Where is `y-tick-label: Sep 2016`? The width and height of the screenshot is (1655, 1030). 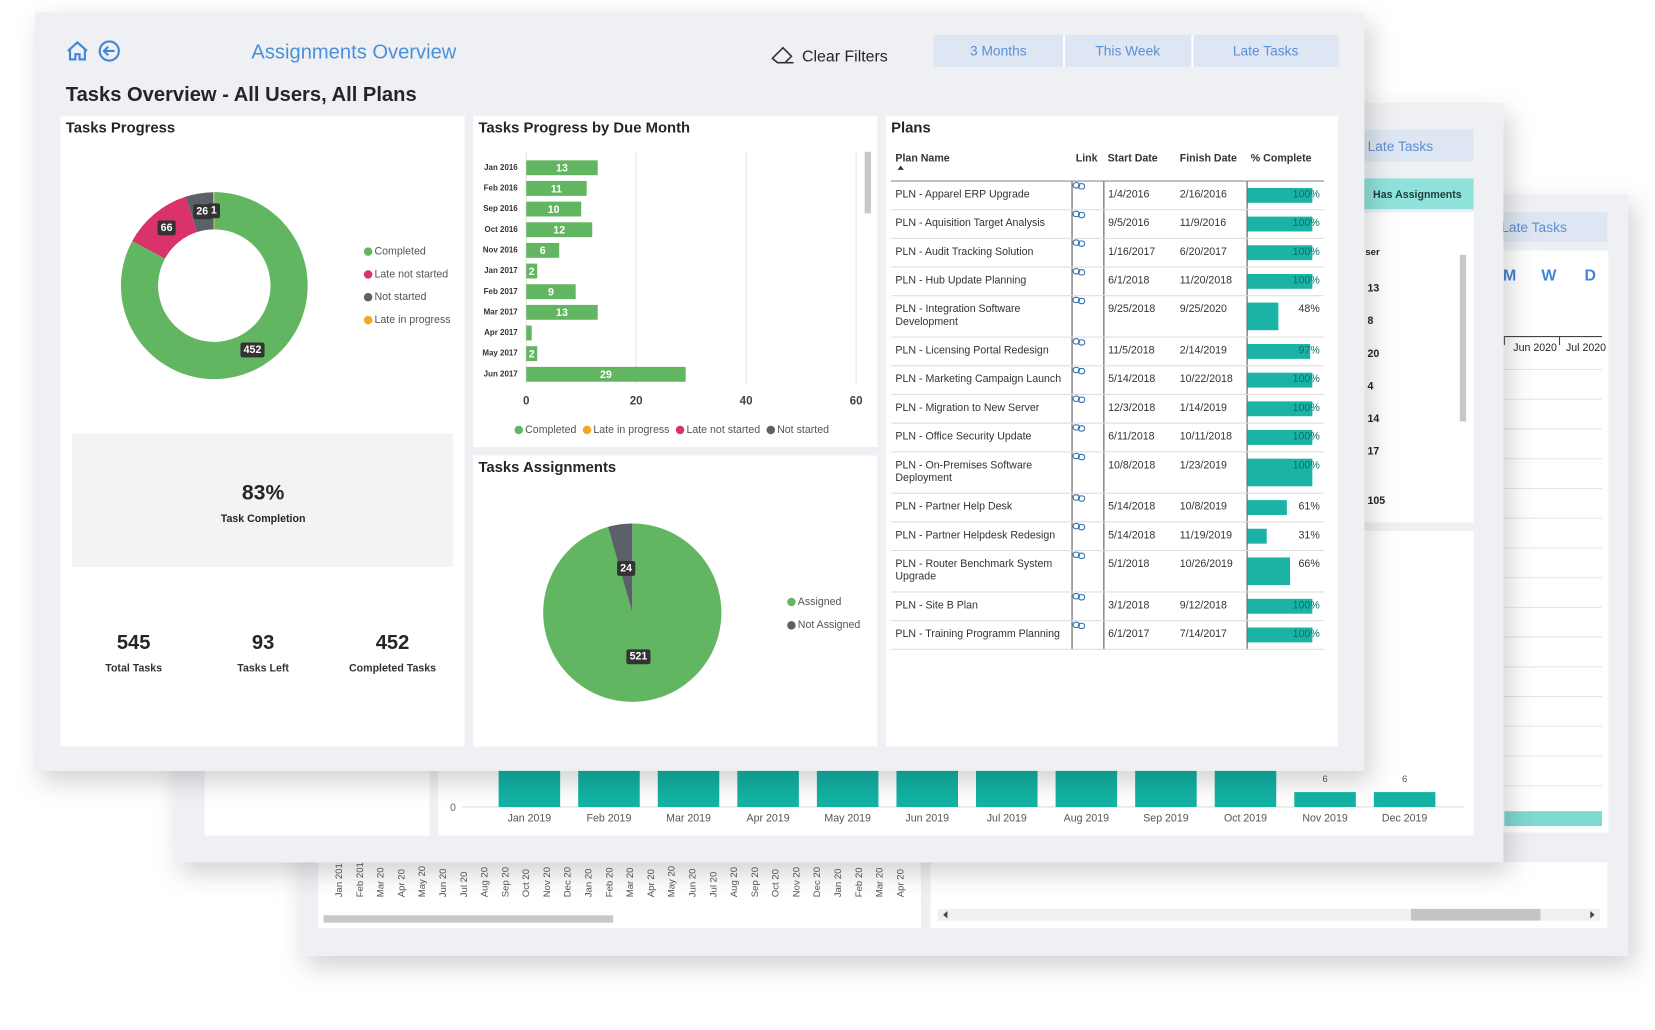
y-tick-label: Sep 2016 is located at coordinates (500, 208).